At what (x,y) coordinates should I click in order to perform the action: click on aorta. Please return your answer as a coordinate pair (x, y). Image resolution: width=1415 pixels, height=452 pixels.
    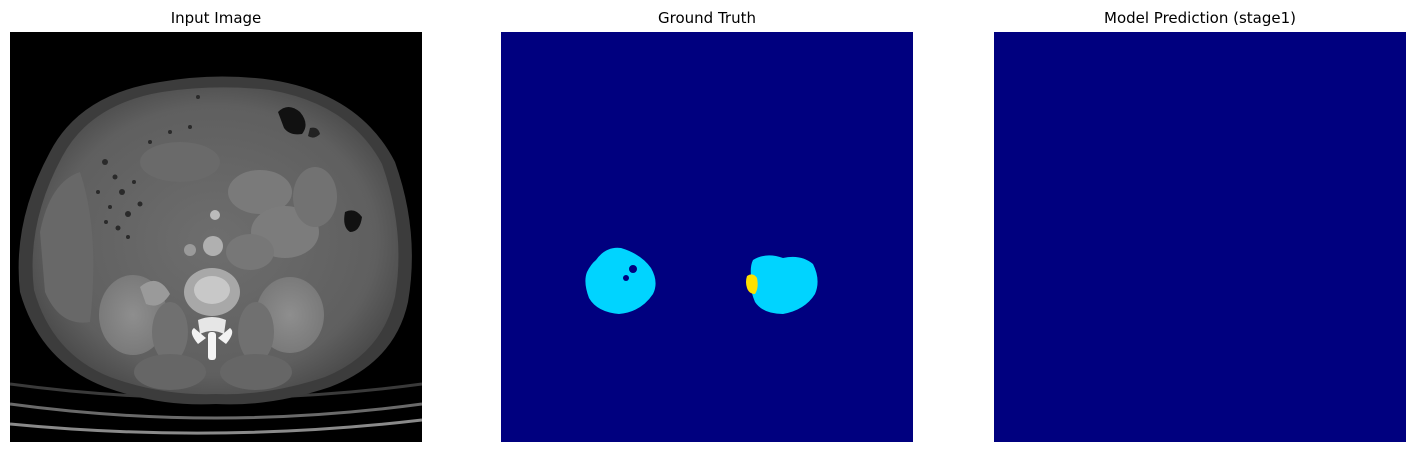
    Looking at the image, I should click on (213, 246).